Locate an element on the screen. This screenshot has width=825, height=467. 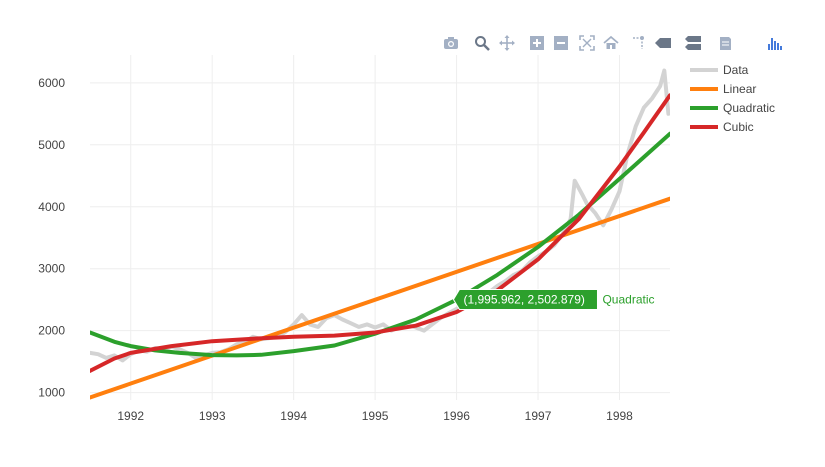
y-axis-ticks: 1000 2000 3000 4000 5000 6000 is located at coordinates (51, 238).